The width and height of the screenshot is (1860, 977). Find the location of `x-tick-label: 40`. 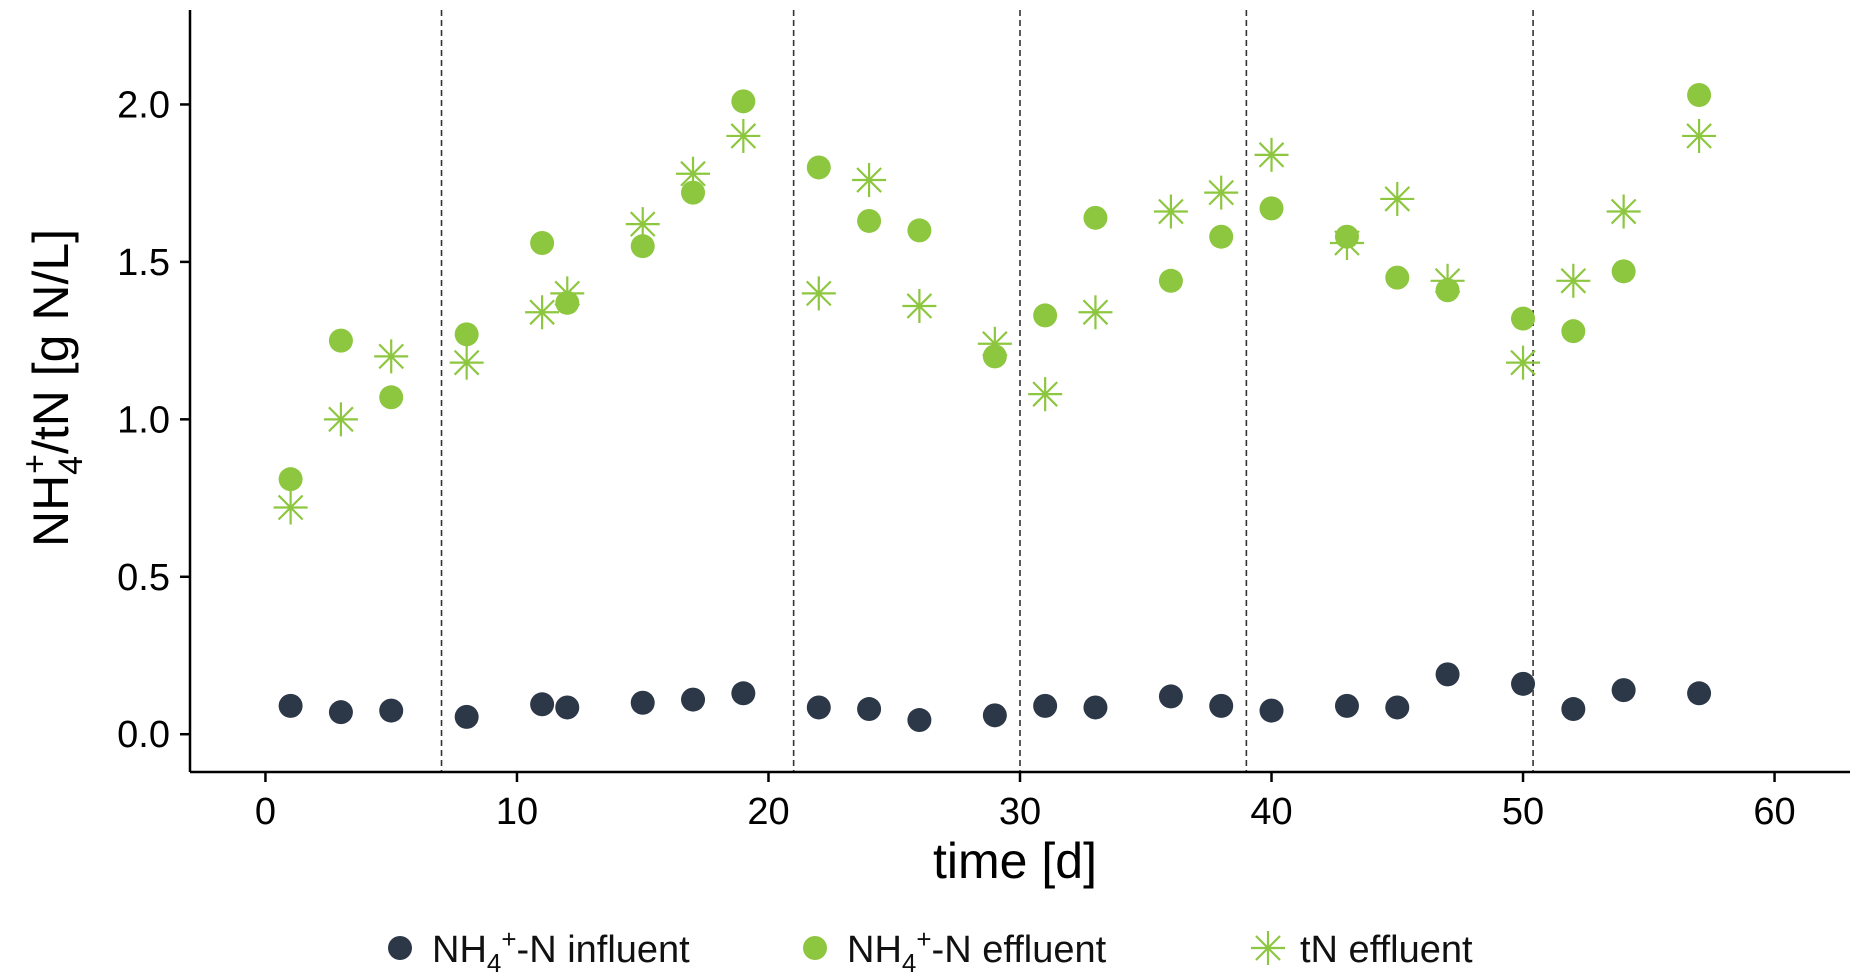

x-tick-label: 40 is located at coordinates (1271, 812).